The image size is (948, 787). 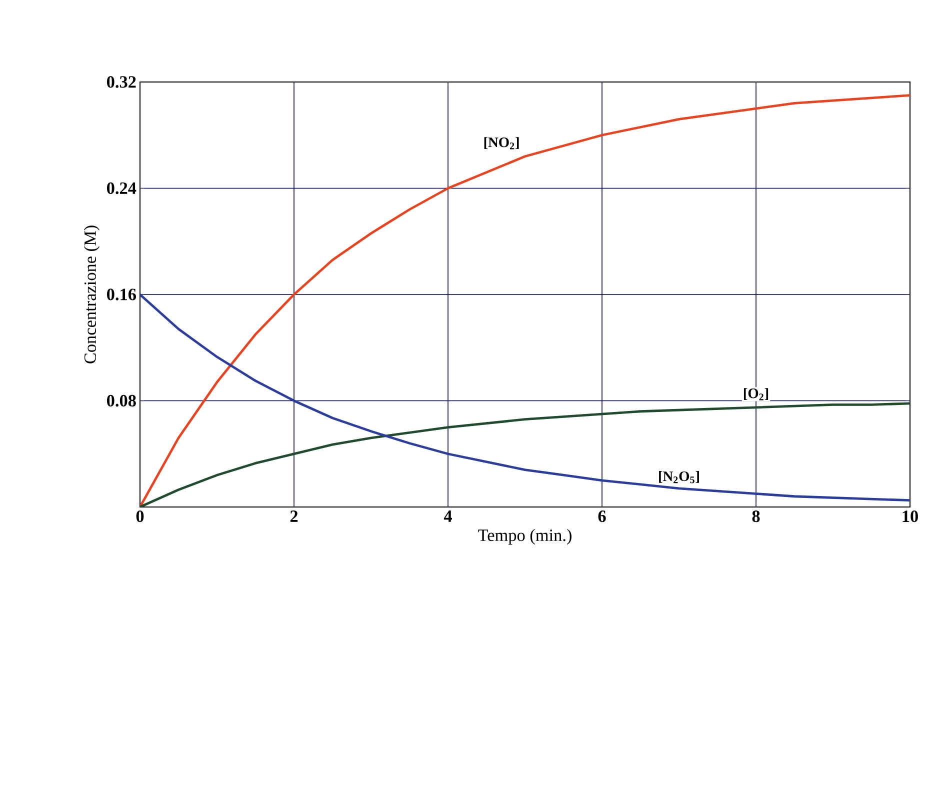 What do you see at coordinates (501, 143) in the screenshot?
I see `series-label: [NO$_{2}$]` at bounding box center [501, 143].